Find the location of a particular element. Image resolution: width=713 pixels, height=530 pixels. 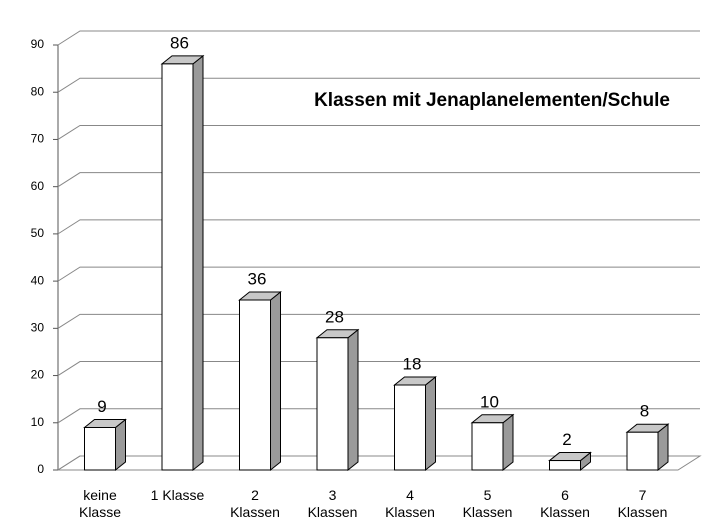

y-tick-label: 10 is located at coordinates (38, 422).